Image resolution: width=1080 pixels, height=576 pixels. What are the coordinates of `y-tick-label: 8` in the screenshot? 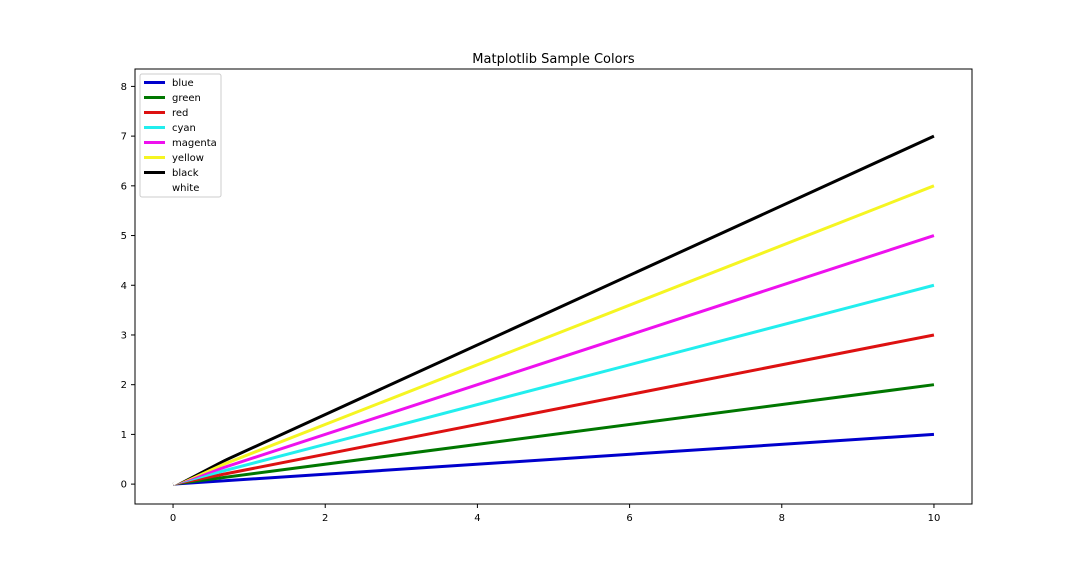 It's located at (124, 87).